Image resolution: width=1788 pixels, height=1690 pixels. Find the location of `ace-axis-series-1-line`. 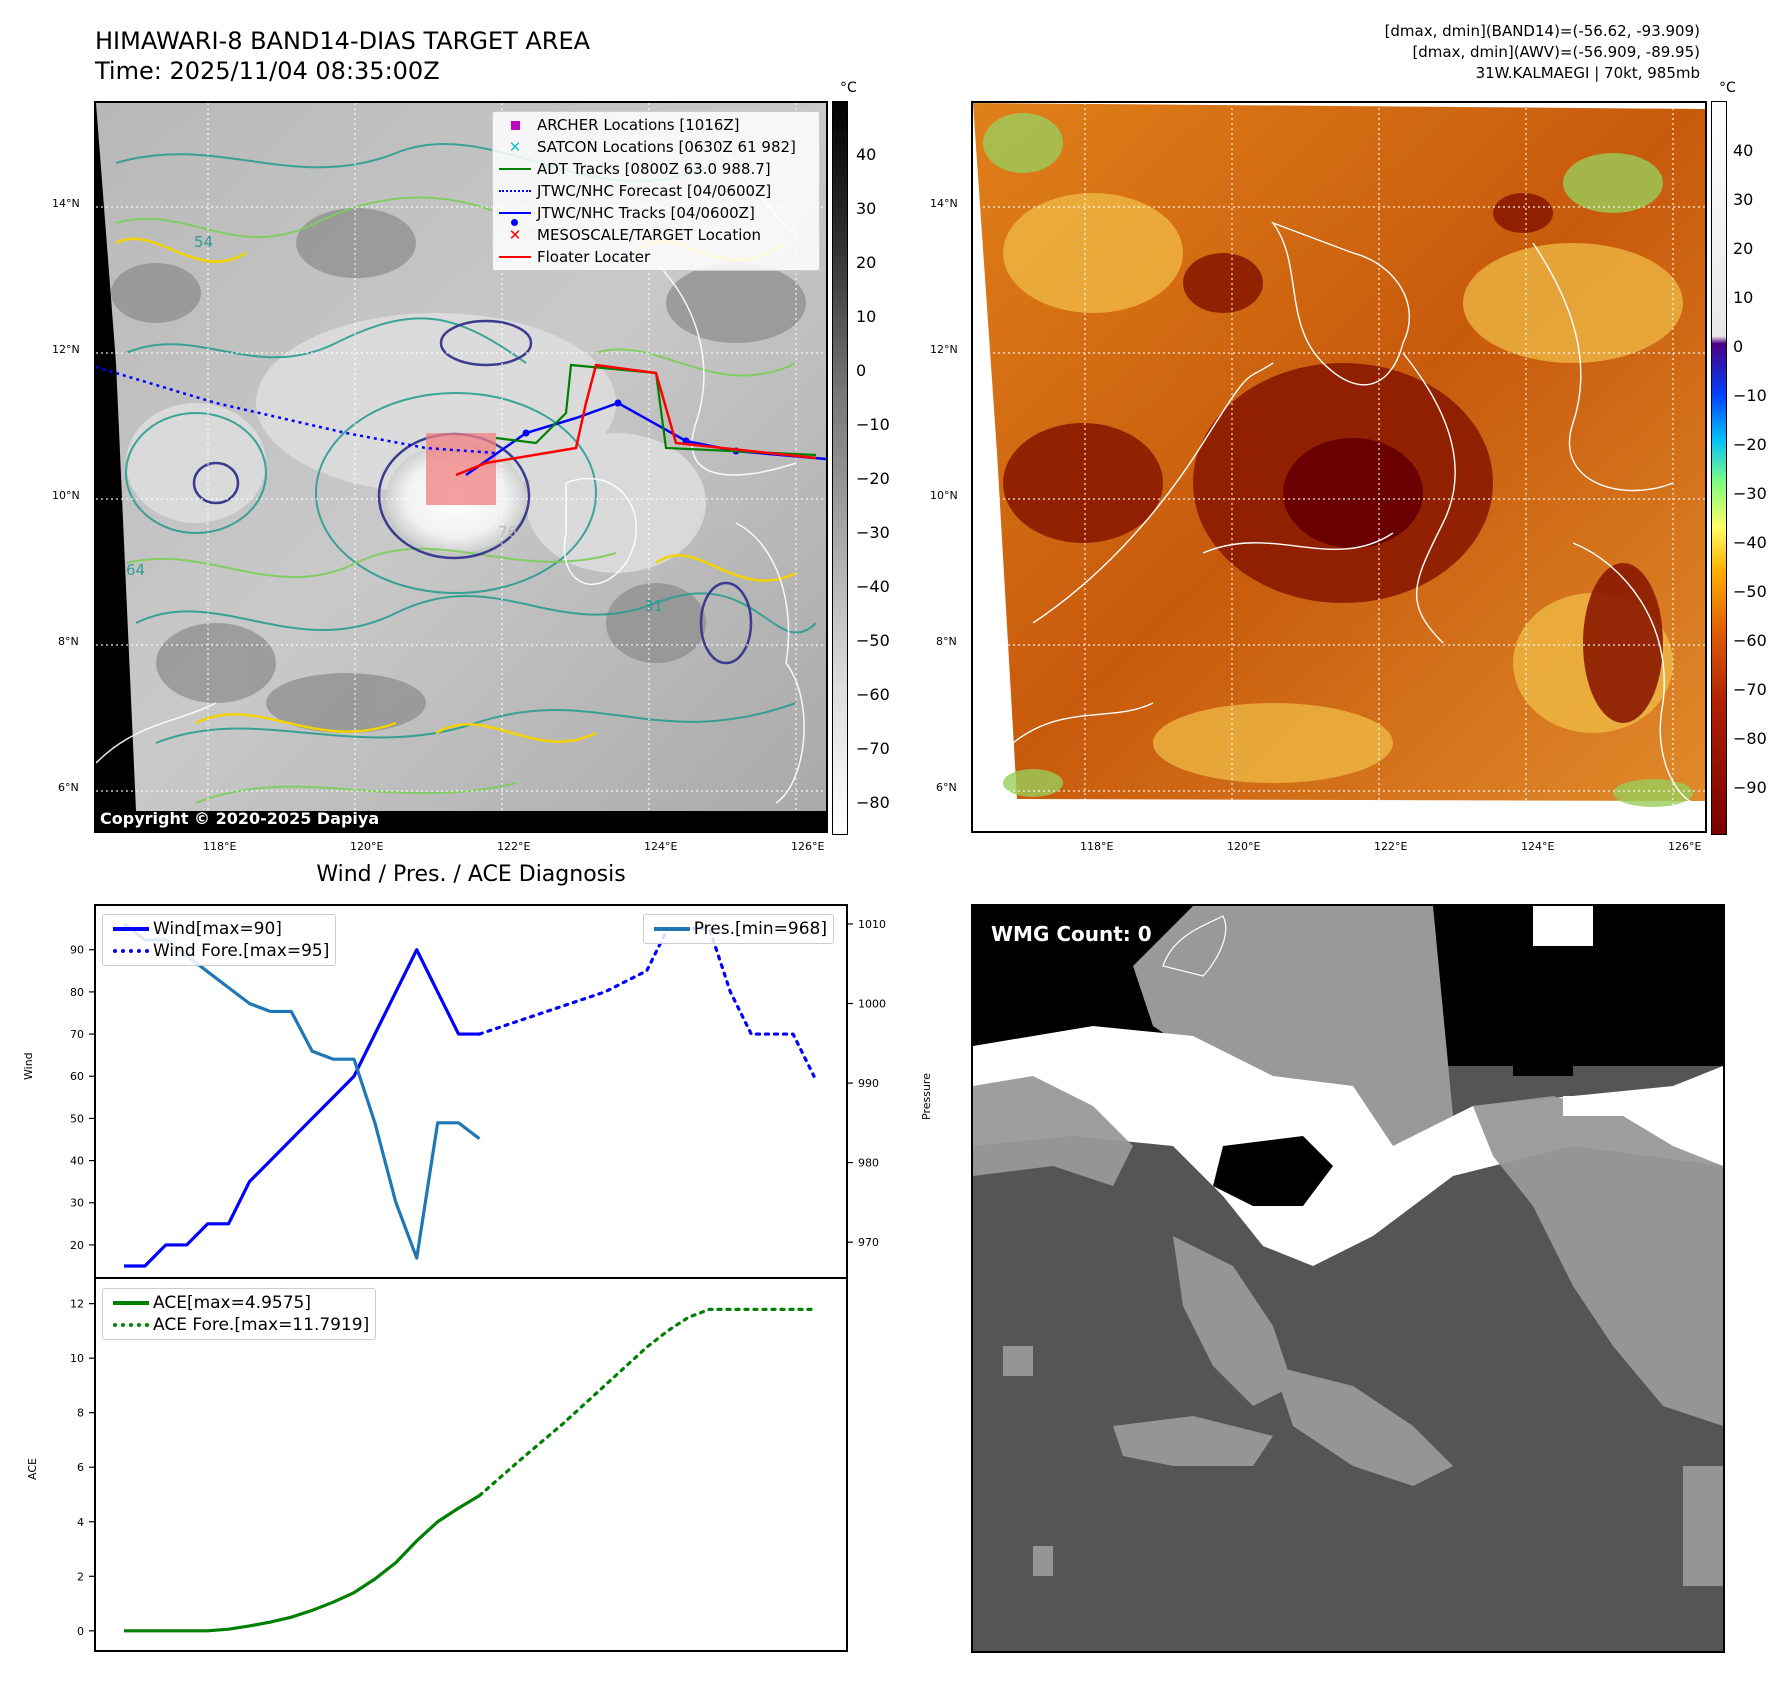

ace-axis-series-1-line is located at coordinates (646, 1402).